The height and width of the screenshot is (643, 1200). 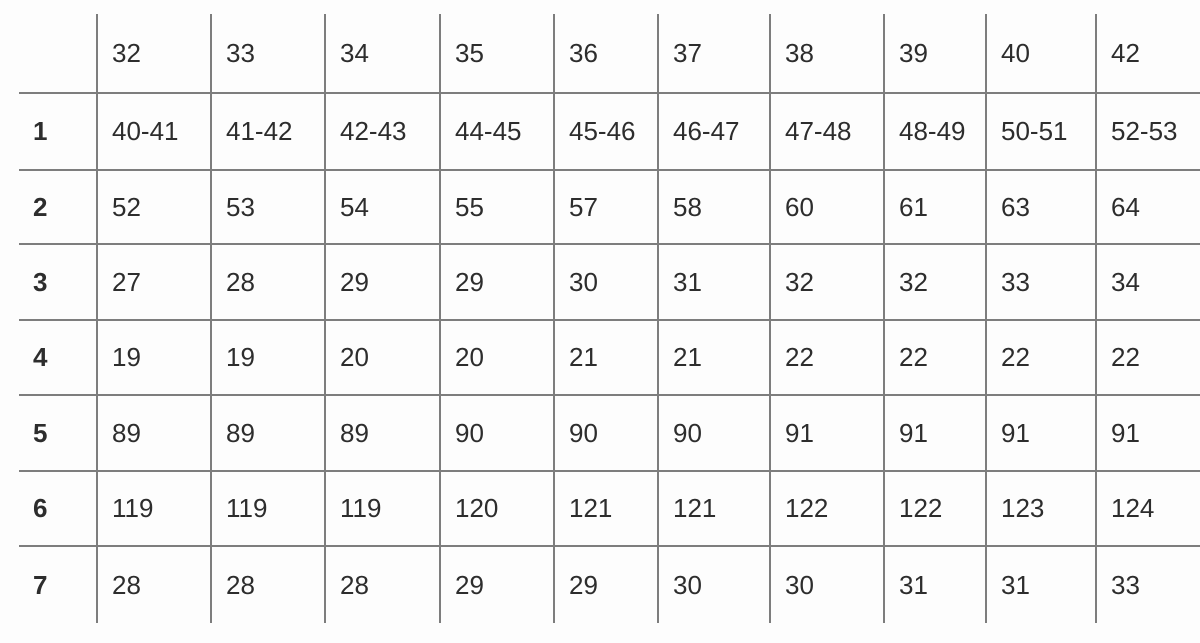 I want to click on table-row: 4 19 19 20 20 21 21 22 22 22 22, so click(x=609, y=357).